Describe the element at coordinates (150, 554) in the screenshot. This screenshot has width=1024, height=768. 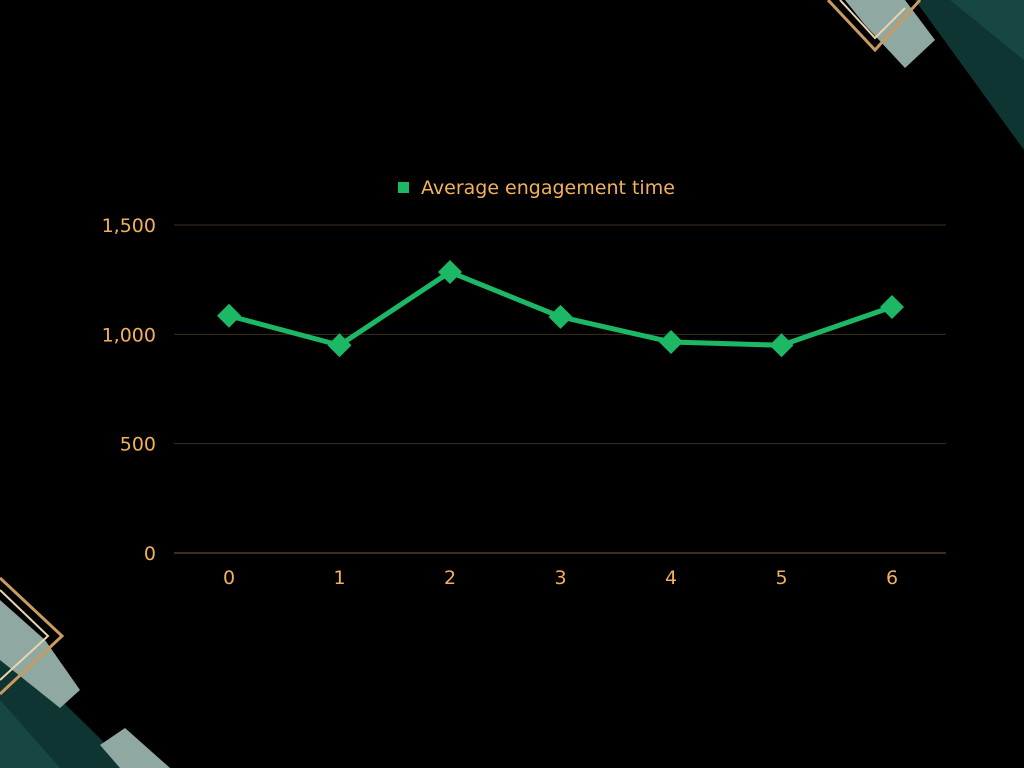
I see `y-tick-label: 0` at that location.